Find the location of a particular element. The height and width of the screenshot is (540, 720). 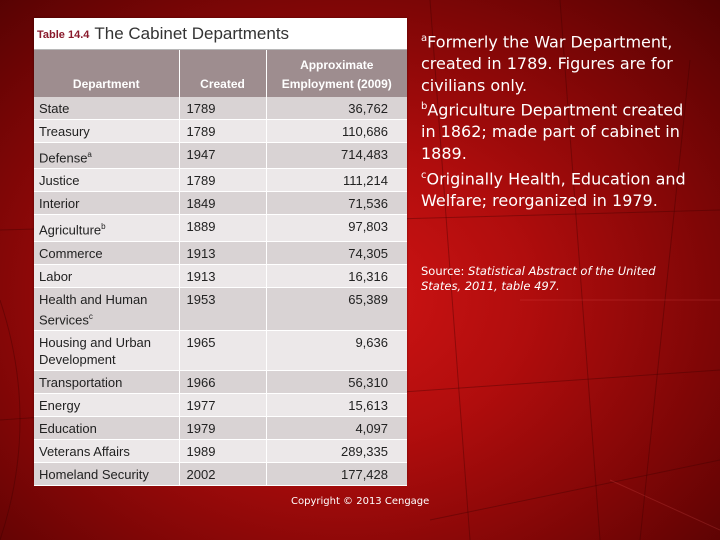

header-employment: Approximate Employment (2009) is located at coordinates (336, 73).